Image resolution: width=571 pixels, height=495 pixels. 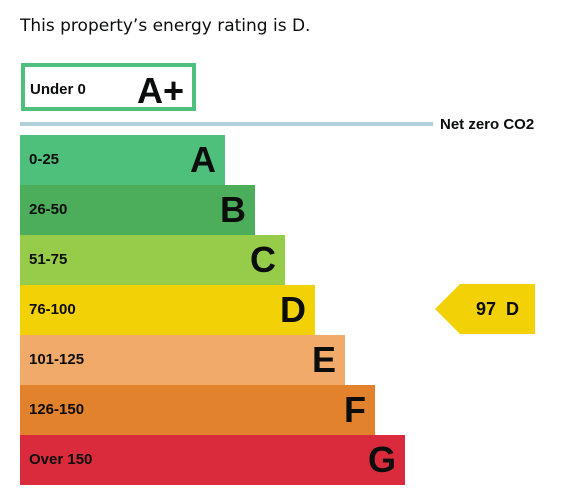 What do you see at coordinates (182, 360) in the screenshot?
I see `band-e: 101-125 E` at bounding box center [182, 360].